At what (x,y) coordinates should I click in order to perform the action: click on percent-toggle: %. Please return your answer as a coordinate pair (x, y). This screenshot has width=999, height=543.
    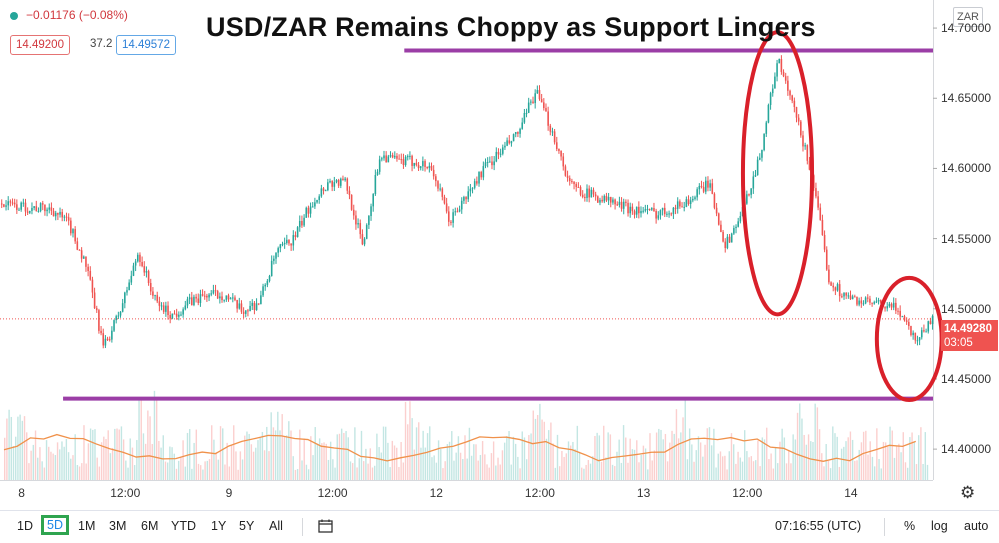
    Looking at the image, I should click on (910, 526).